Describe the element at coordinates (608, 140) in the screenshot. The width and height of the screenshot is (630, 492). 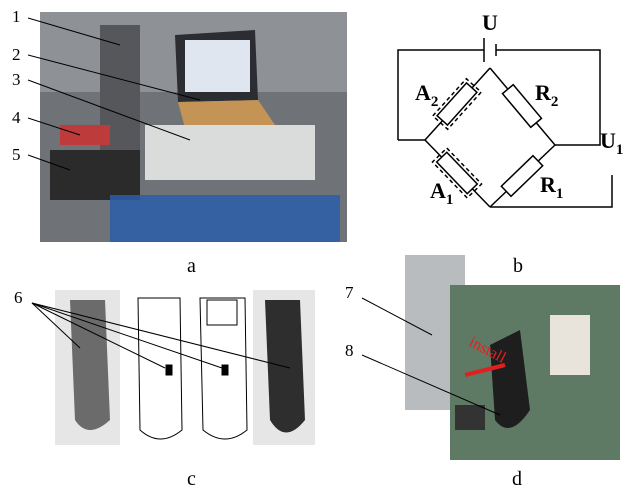
I see `label-part: U` at that location.